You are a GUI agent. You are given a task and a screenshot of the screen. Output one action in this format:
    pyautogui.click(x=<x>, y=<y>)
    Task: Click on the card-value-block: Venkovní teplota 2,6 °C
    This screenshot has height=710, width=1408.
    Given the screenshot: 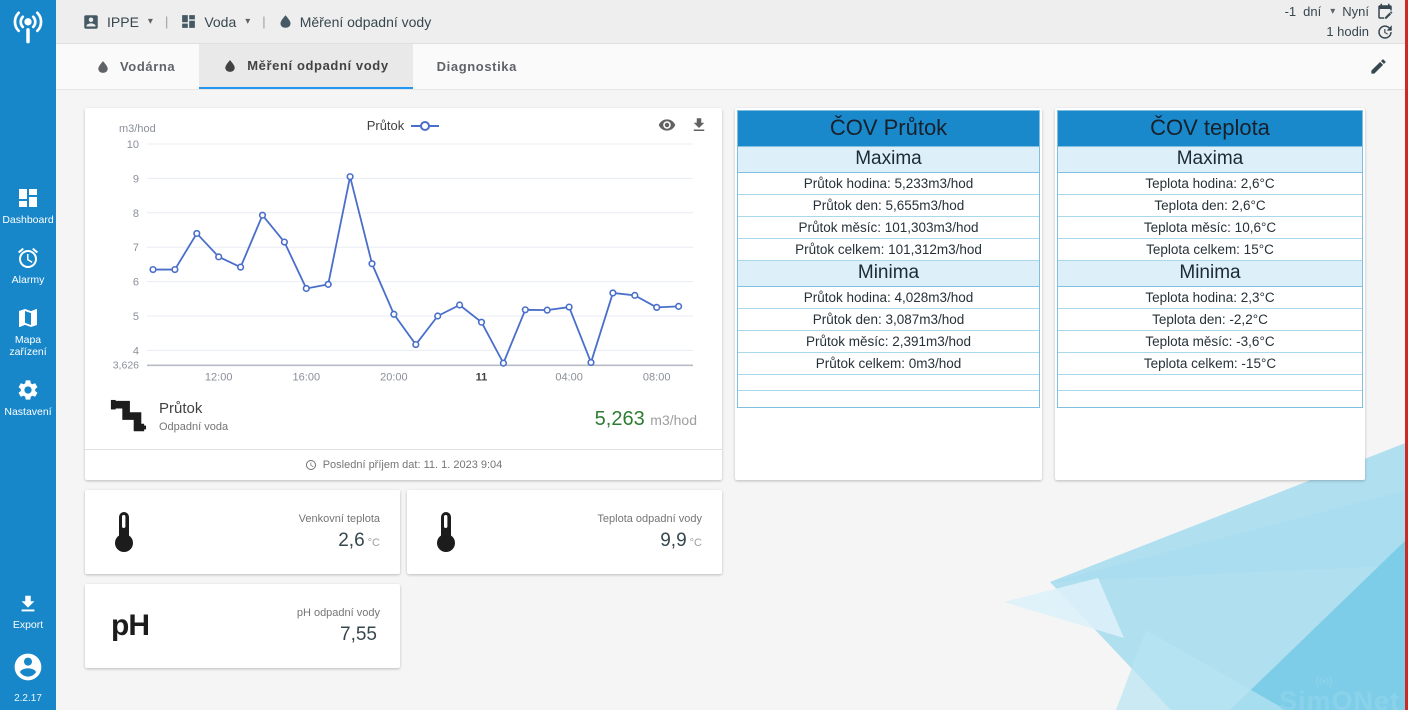 What is the action you would take?
    pyautogui.click(x=339, y=532)
    